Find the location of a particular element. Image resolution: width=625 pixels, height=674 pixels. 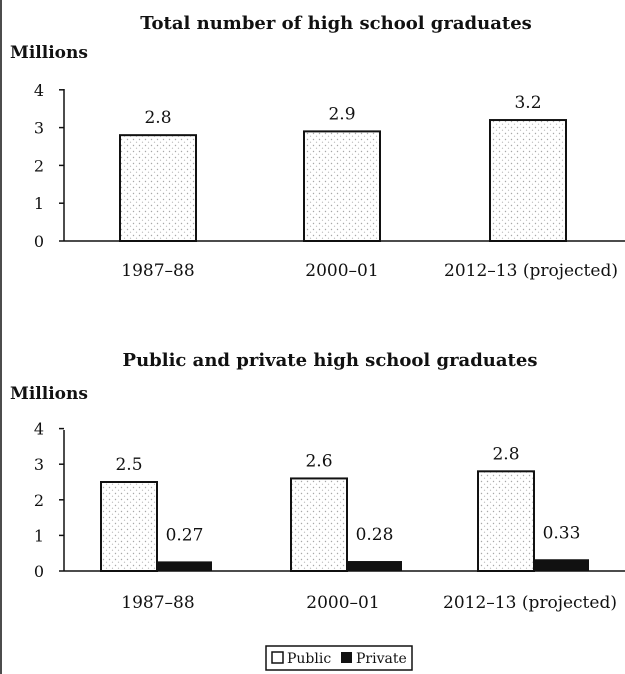

chart-split-private-label-2: 0.28 is located at coordinates (375, 535).